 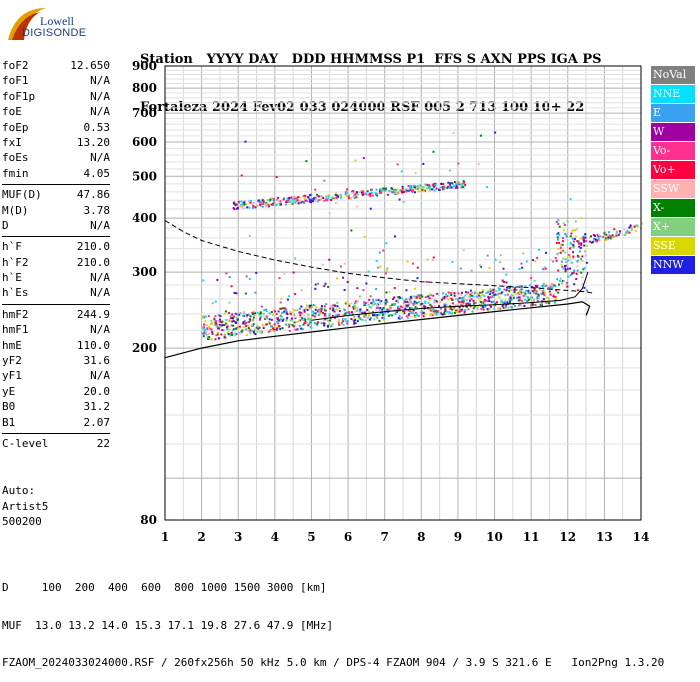 I want to click on param-row: foEp 0.53, so click(x=56, y=127).